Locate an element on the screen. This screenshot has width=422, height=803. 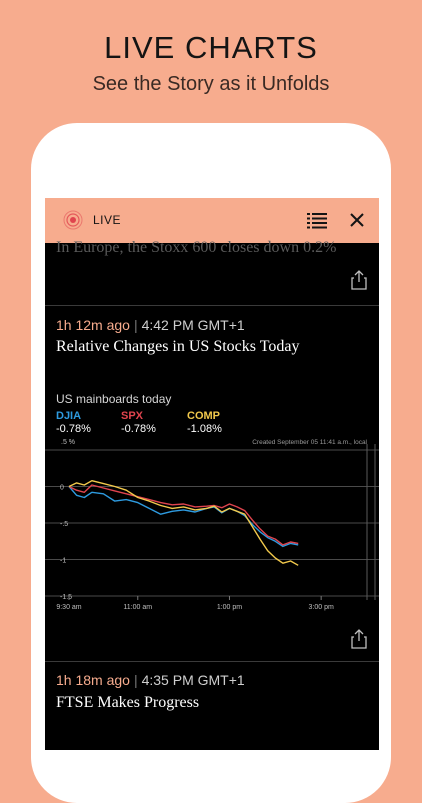
series-line-comp is located at coordinates (183, 523).